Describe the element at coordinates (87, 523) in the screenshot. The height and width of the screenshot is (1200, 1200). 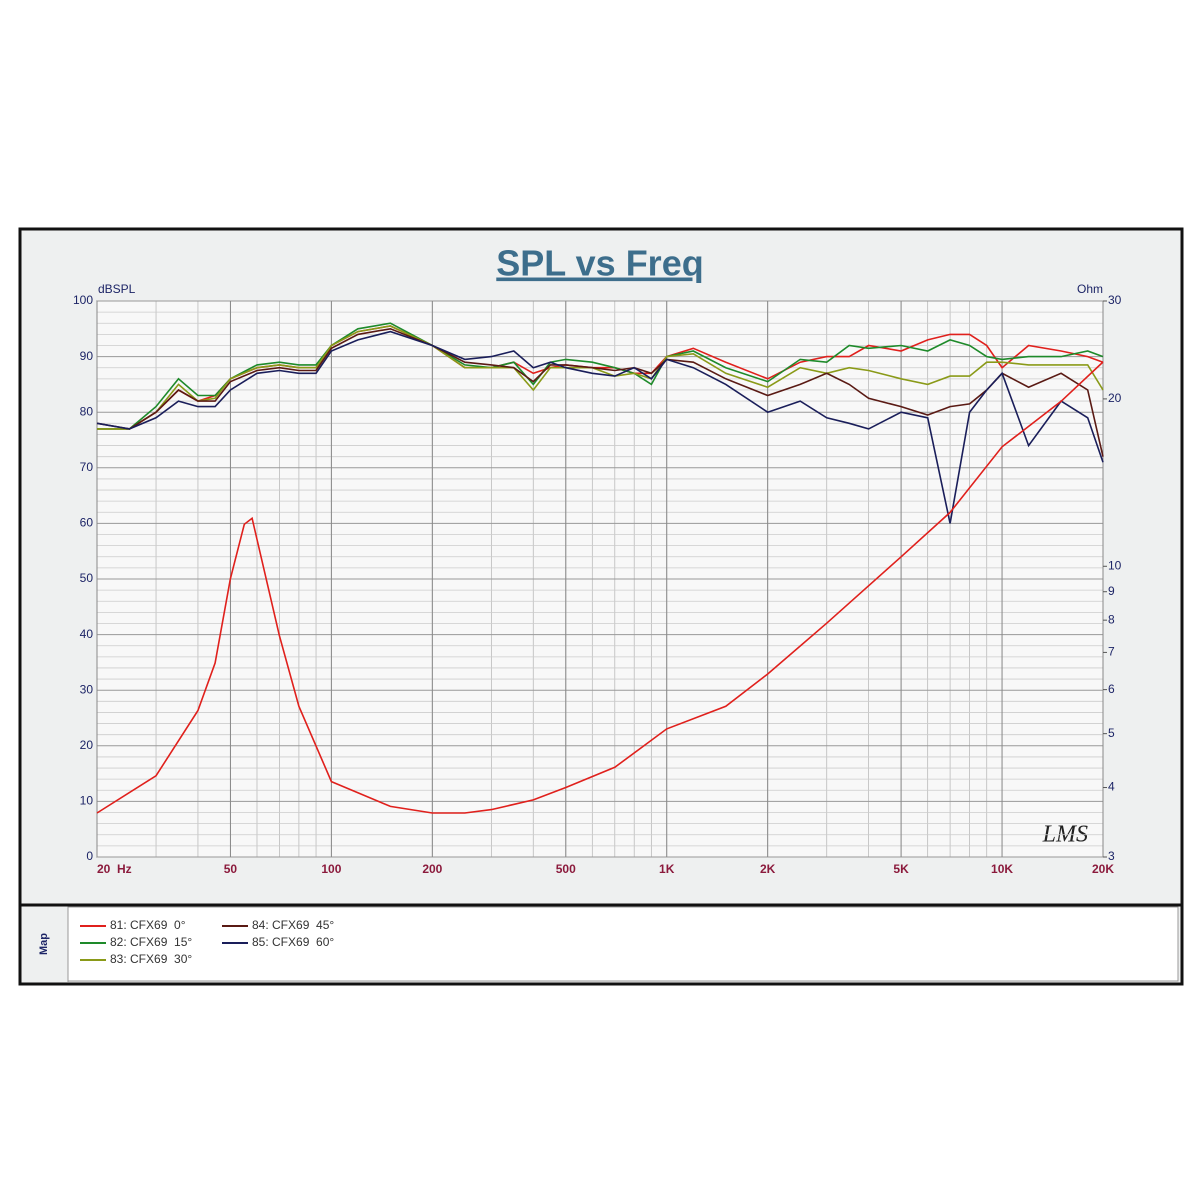
I see `y-tick-label: 60` at that location.